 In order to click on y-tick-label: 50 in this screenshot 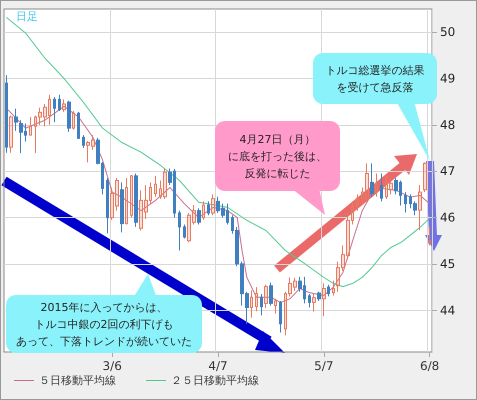, I will do `click(448, 32)`.